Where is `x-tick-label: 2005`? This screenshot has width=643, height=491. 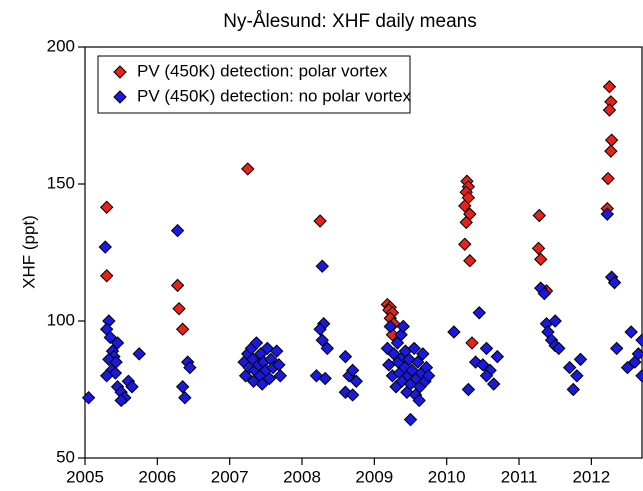 x-tick-label: 2005 is located at coordinates (85, 476).